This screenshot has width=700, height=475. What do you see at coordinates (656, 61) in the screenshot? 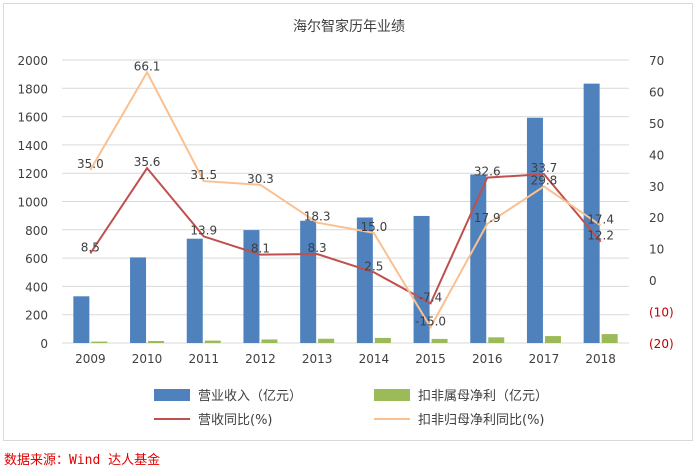
I see `right-axis-tick: 70` at bounding box center [656, 61].